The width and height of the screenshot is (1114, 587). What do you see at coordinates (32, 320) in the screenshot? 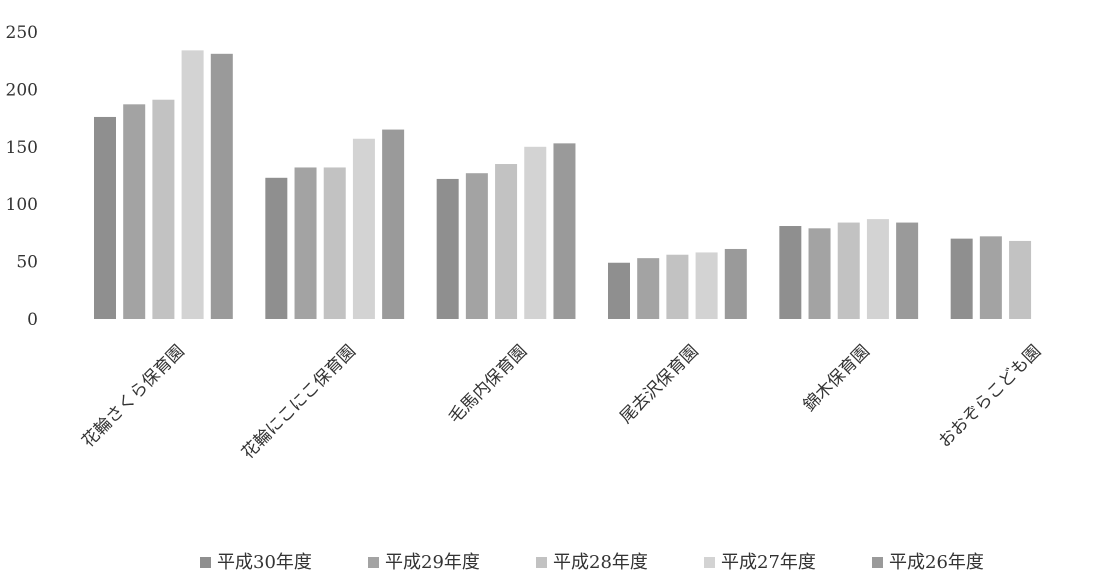
I see `y-tick-label: 0` at bounding box center [32, 320].